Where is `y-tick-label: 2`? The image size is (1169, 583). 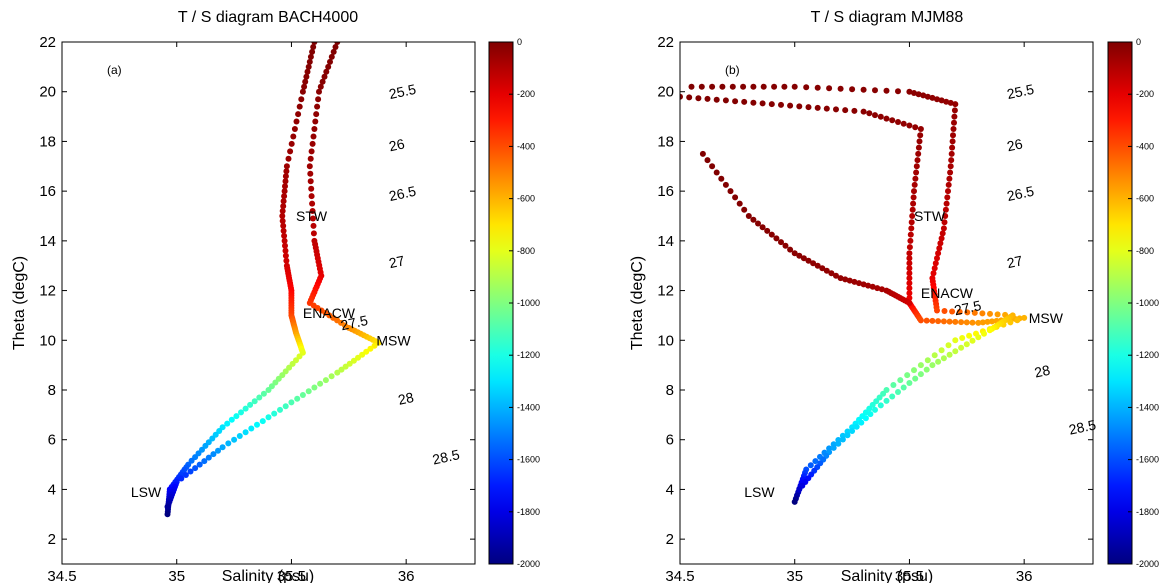 y-tick-label: 2 is located at coordinates (670, 539).